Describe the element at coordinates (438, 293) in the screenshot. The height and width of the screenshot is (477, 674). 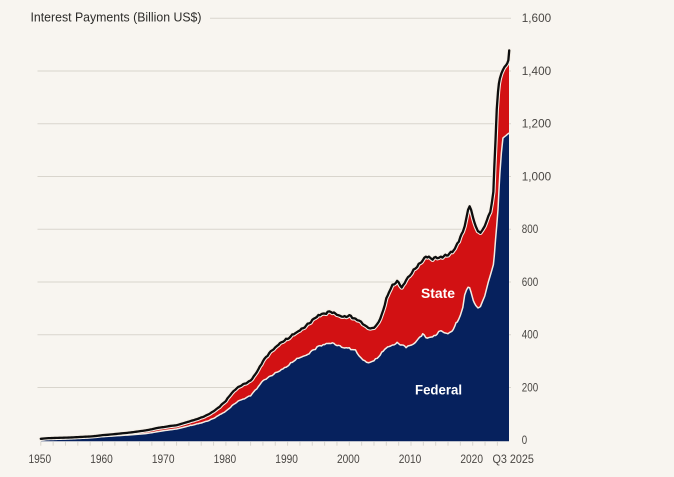
I see `svg-text: State` at that location.